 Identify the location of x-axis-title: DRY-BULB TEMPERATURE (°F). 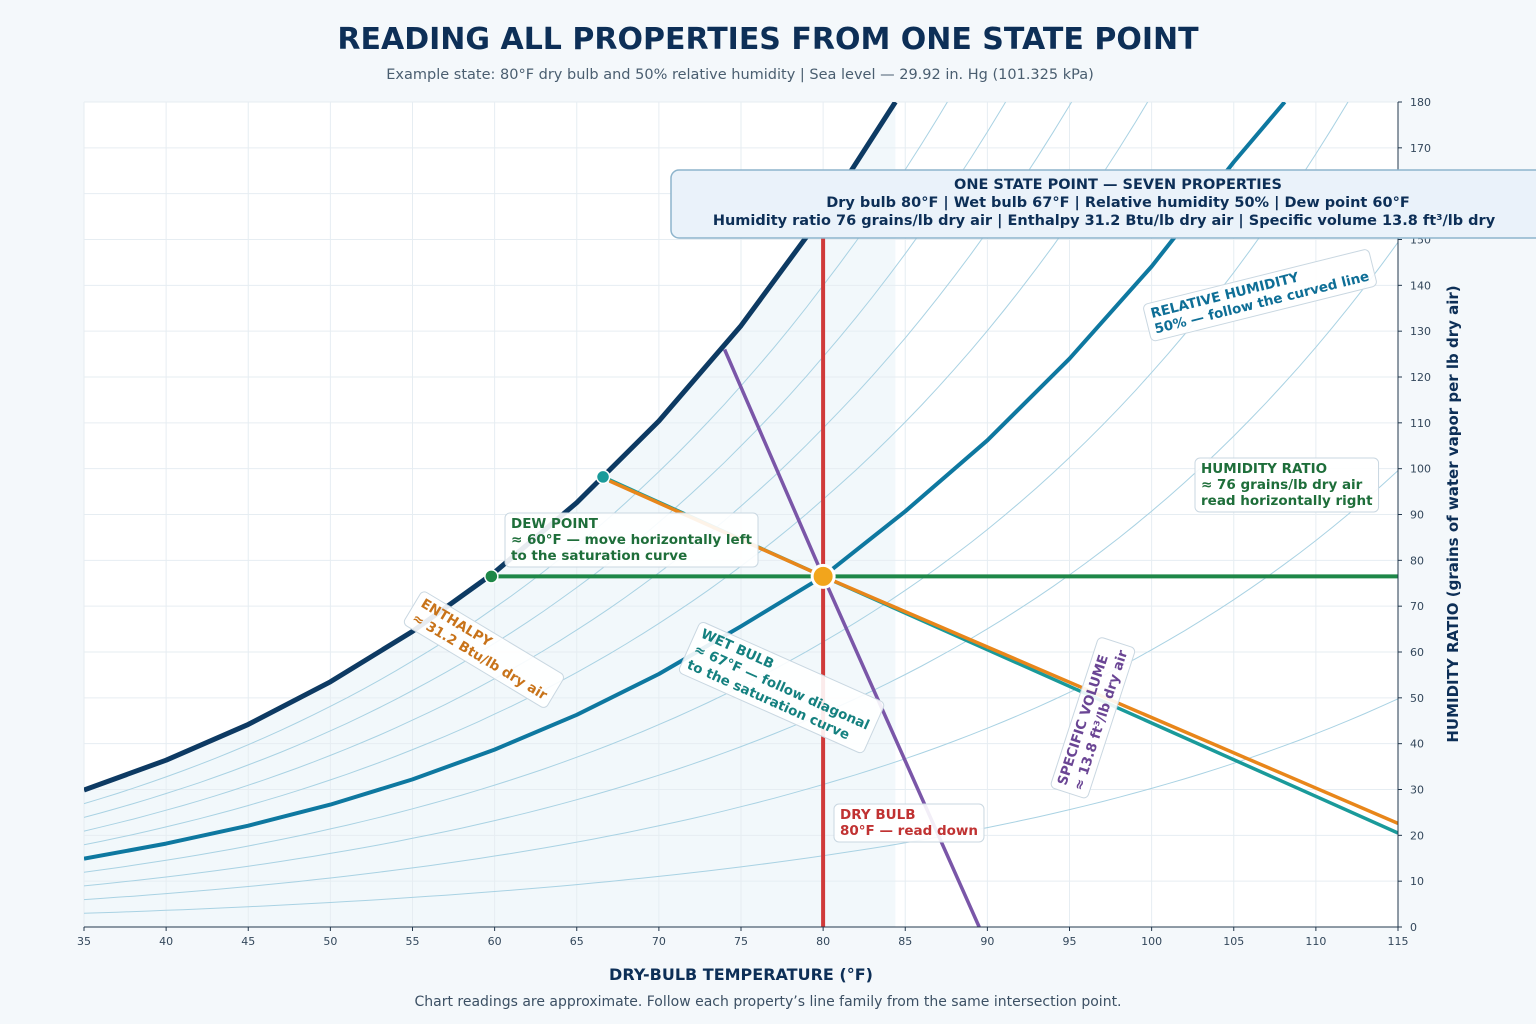
(741, 974).